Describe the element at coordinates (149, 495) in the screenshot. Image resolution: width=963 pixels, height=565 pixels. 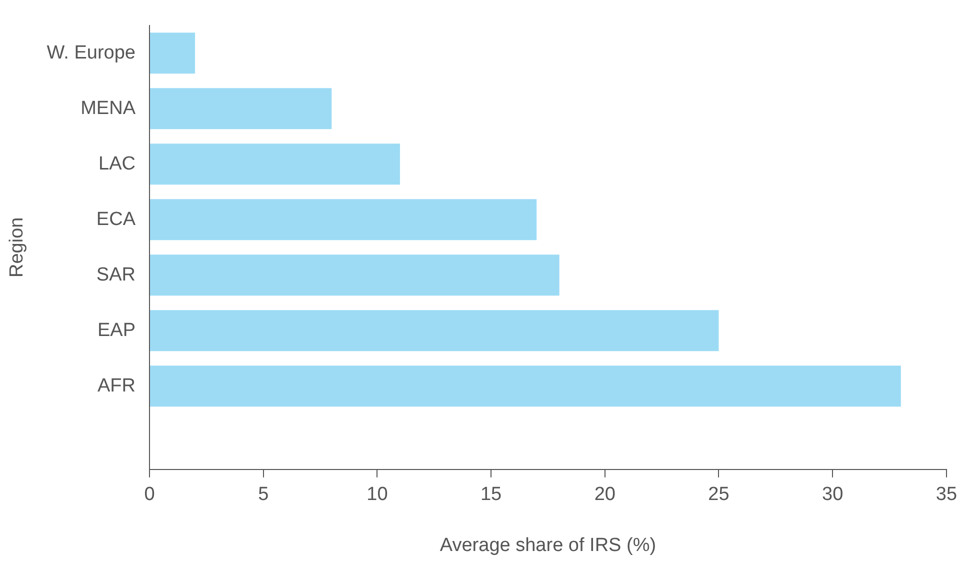
I see `x-tick-label: 0` at that location.